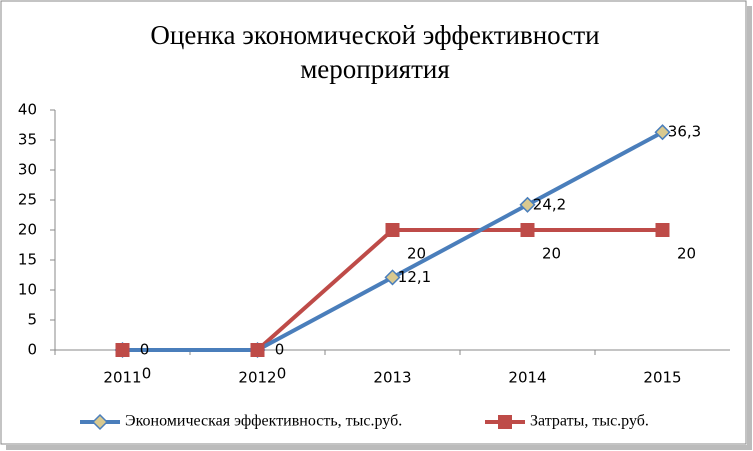  I want to click on data-label: 24,2, so click(549, 204).